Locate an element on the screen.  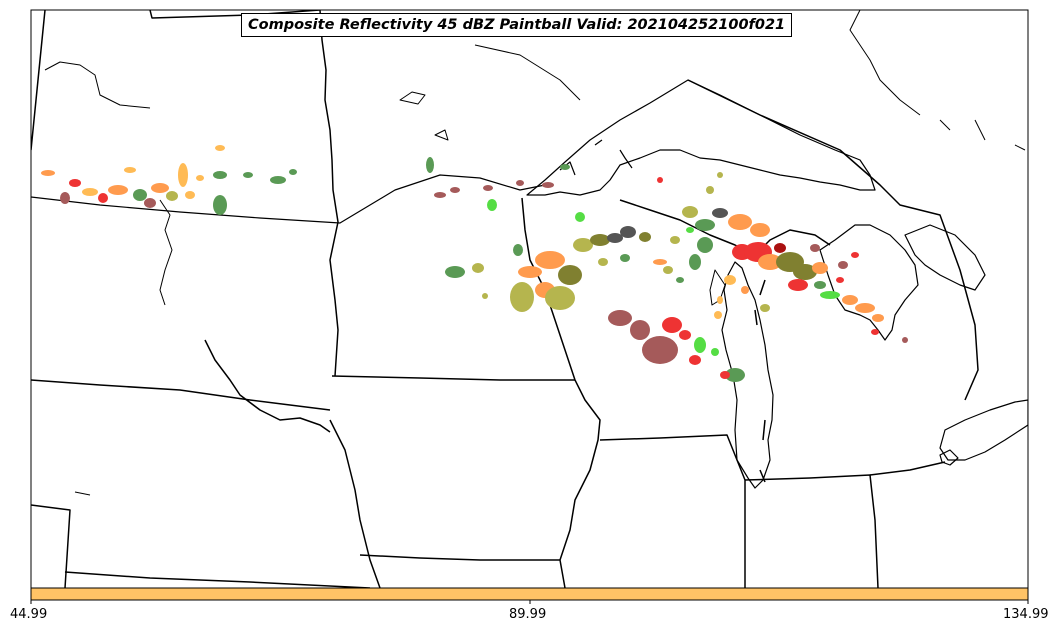
lake-erie is located at coordinates (983, 430).